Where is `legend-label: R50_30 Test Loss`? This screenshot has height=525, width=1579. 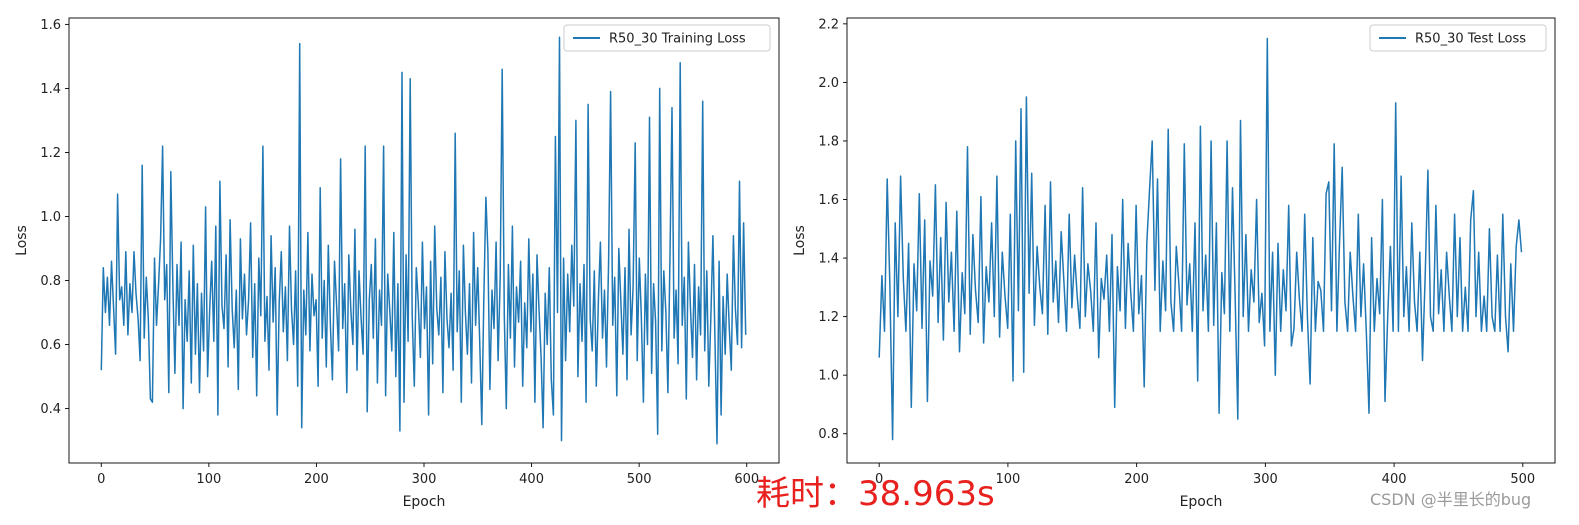 legend-label: R50_30 Test Loss is located at coordinates (1470, 39).